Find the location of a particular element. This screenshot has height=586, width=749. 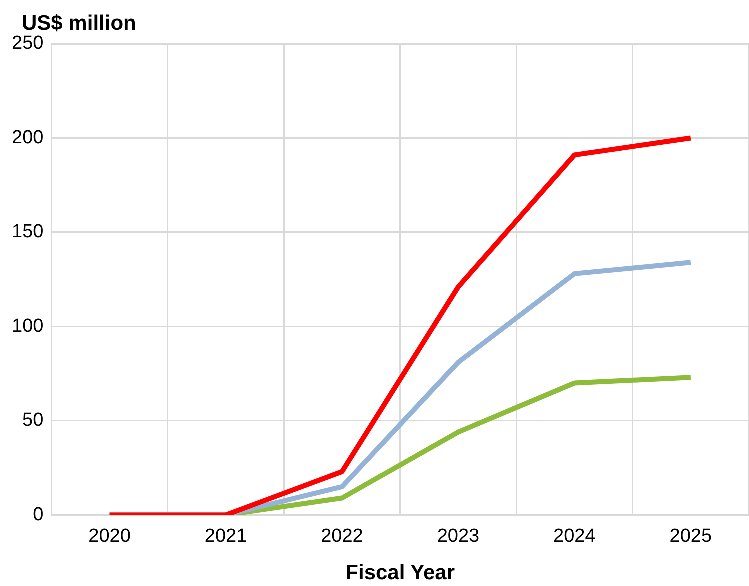

y-tick-label: 50 is located at coordinates (33, 421).